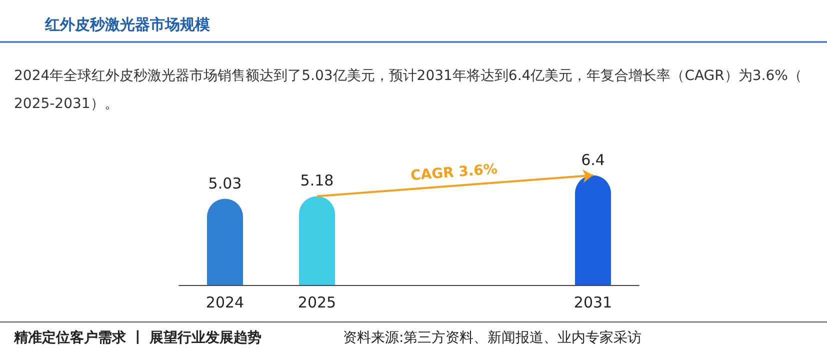  I want to click on text: 资料来源:第三方资料、新闻报道、业内专家采访, so click(492, 338).